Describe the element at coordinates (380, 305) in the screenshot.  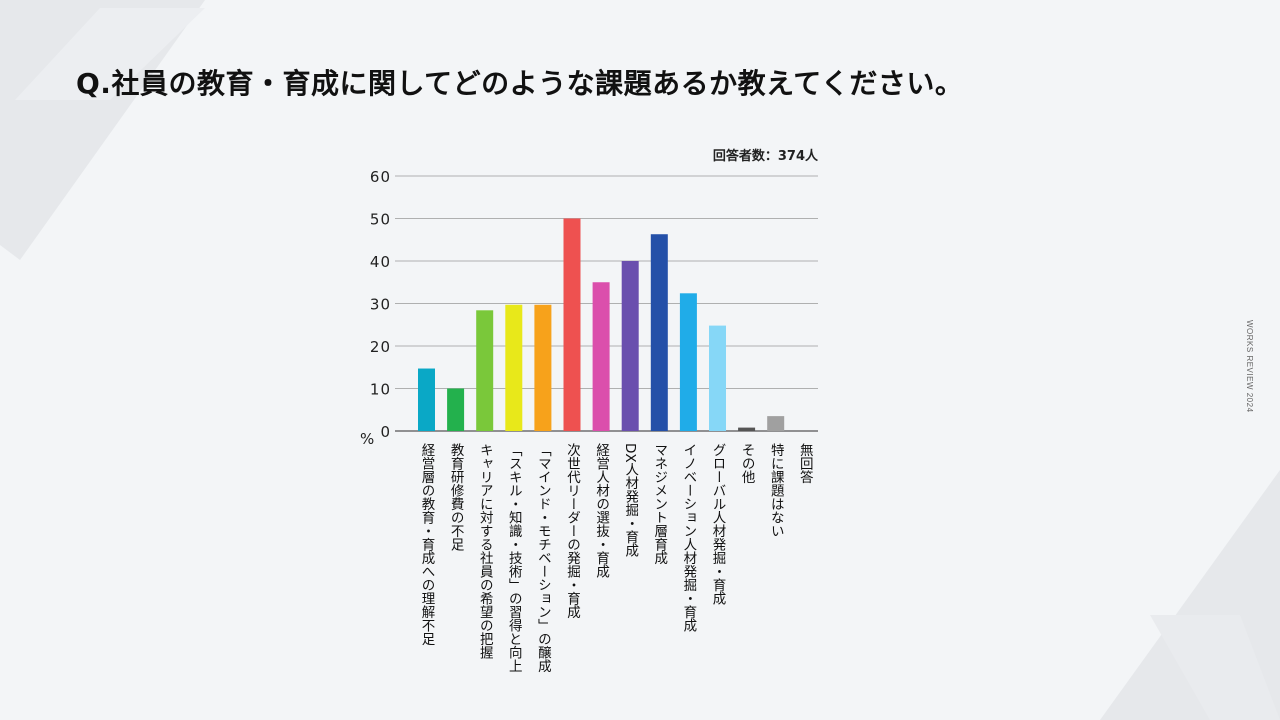
I see `y-tick-label-30: 30` at that location.